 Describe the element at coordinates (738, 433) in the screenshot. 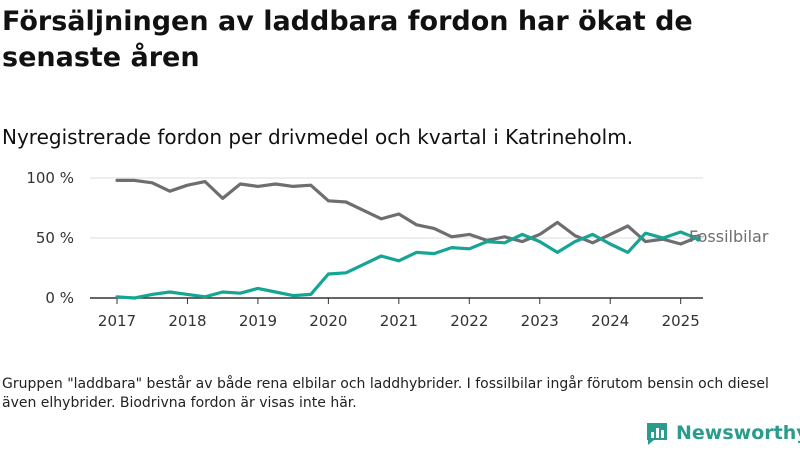

I see `brand-name: Newsworthy` at that location.